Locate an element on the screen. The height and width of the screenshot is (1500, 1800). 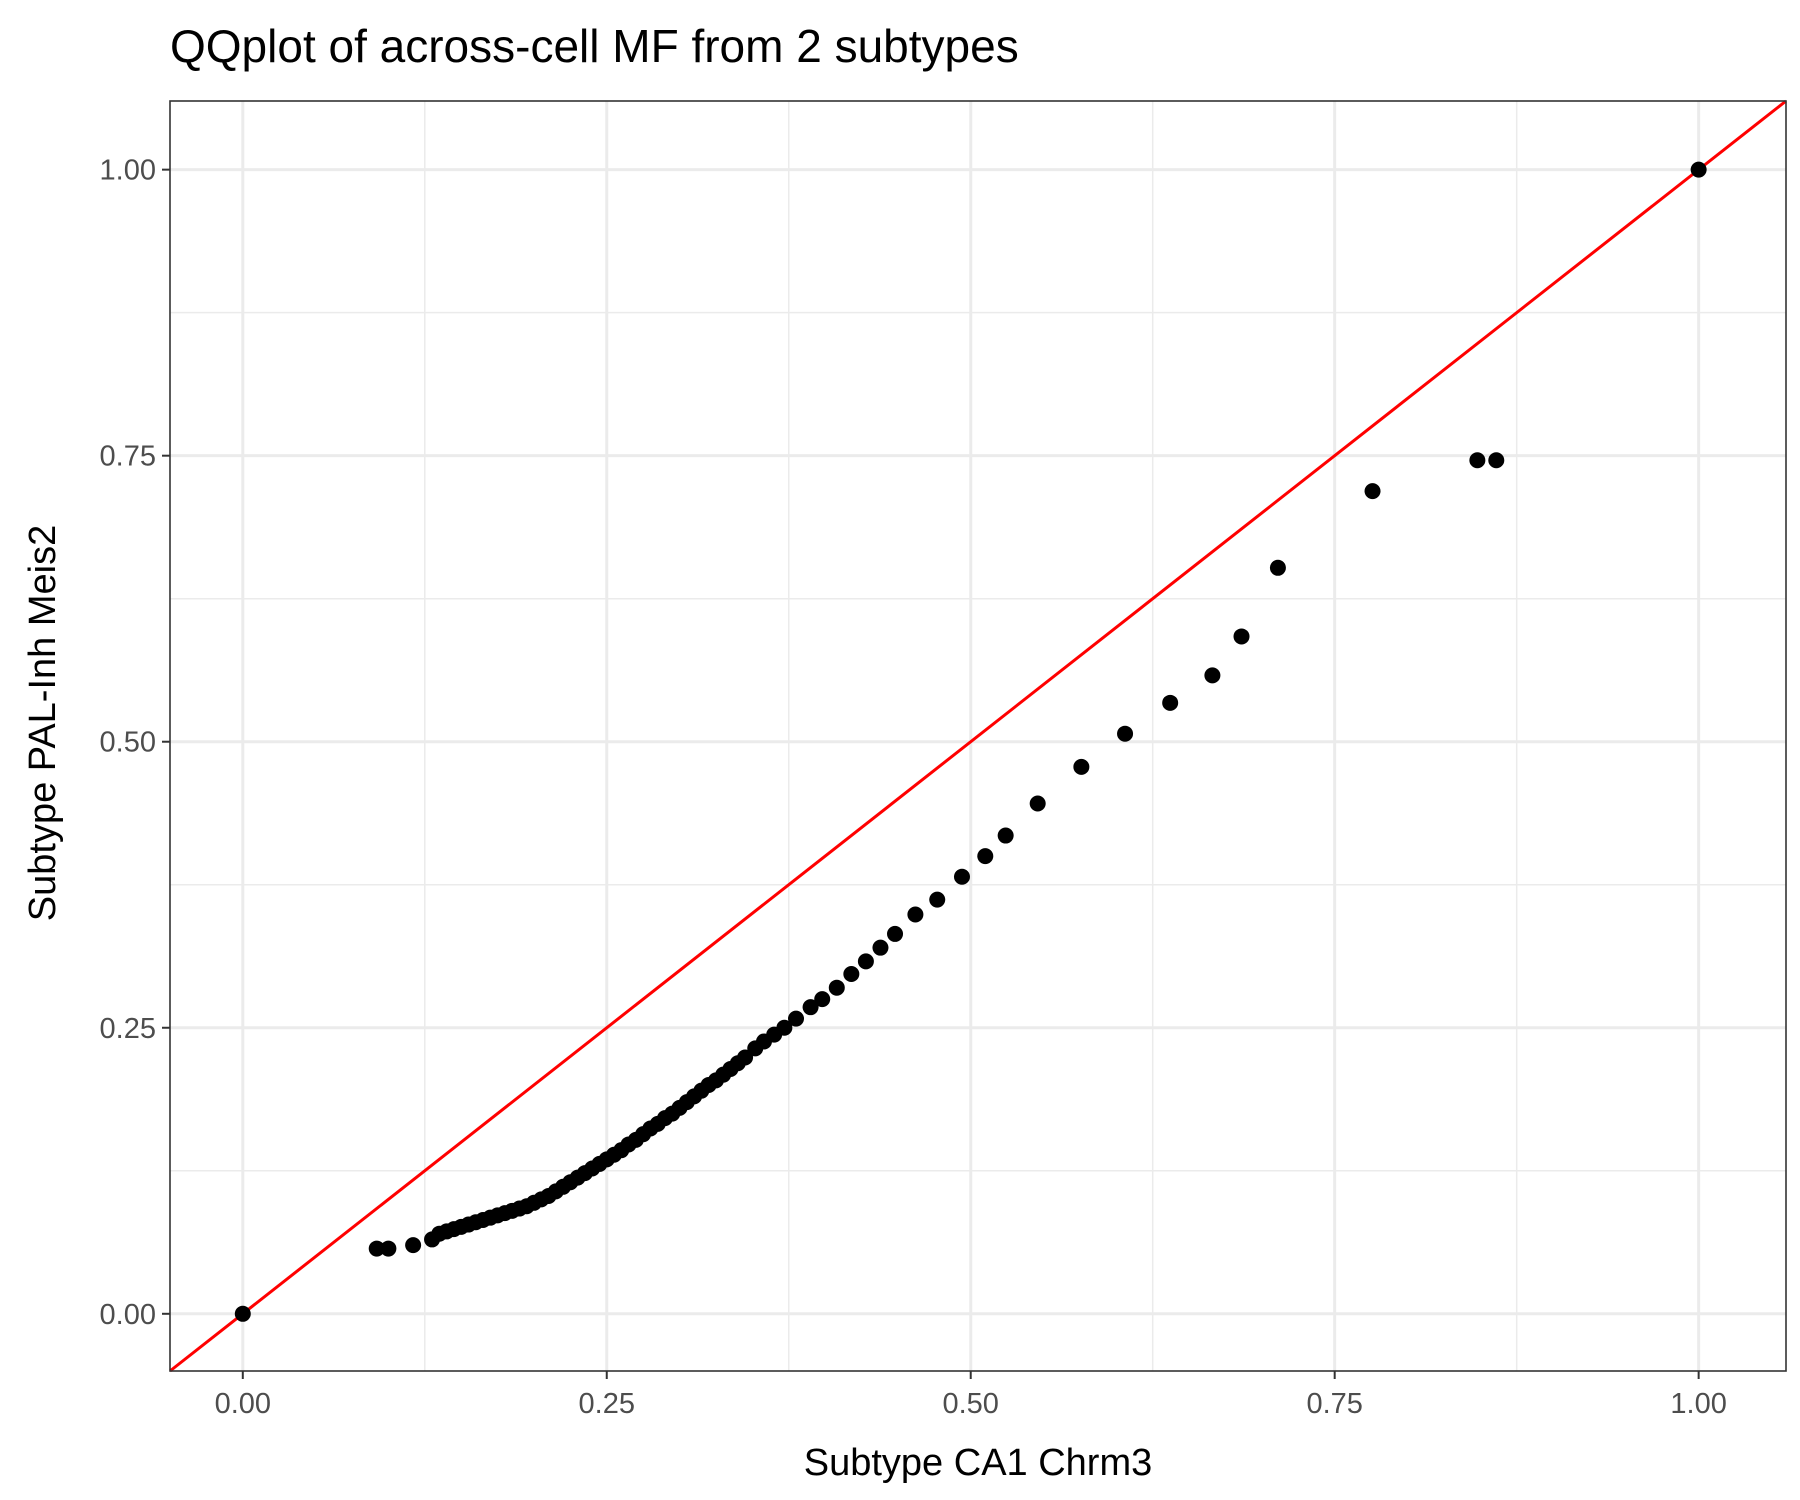
y-axis-ticks: 0.00 0.25 0.50 0.75 1.00 is located at coordinates (135, 743).